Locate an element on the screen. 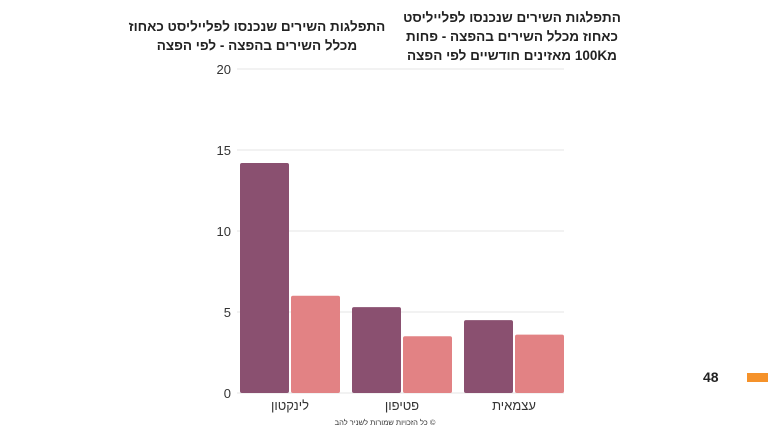 The image size is (768, 432). title-line: כאחוז מכלל השירים בהפצה - פחות is located at coordinates (512, 36).